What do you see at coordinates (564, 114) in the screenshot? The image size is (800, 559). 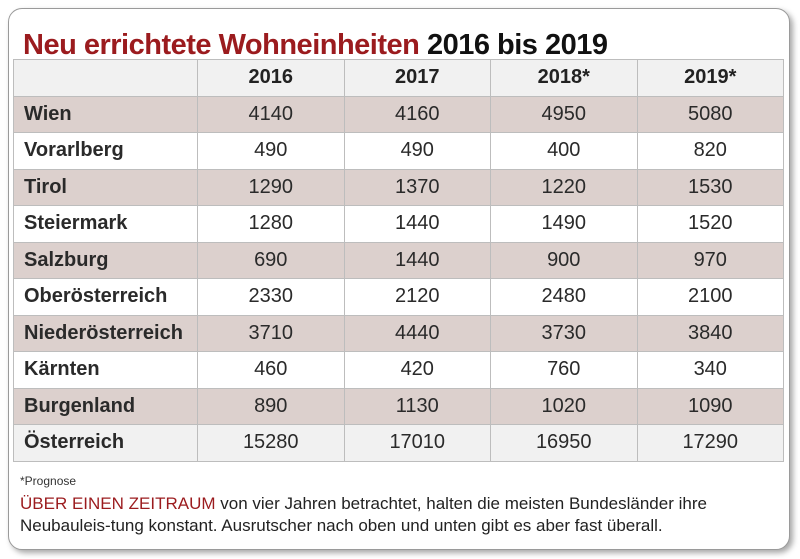 I see `value-cell: 4950` at bounding box center [564, 114].